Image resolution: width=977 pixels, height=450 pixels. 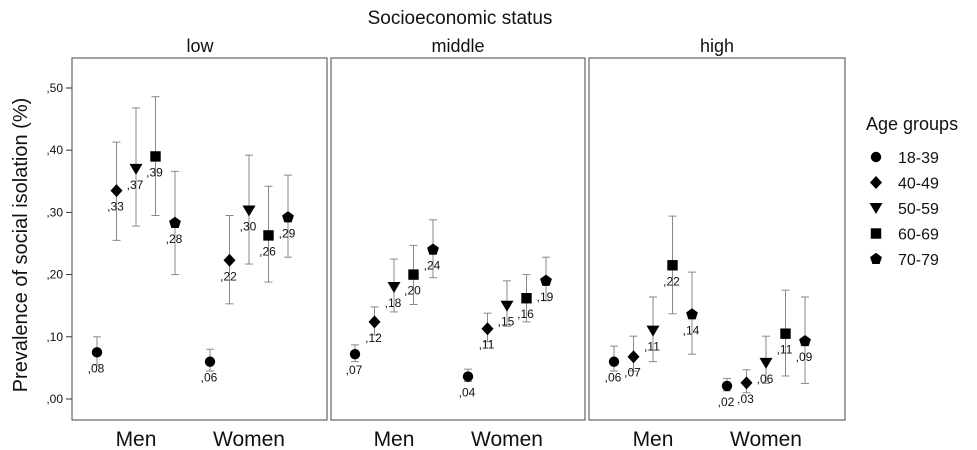 I want to click on data-label: ,26, so click(x=267, y=251).